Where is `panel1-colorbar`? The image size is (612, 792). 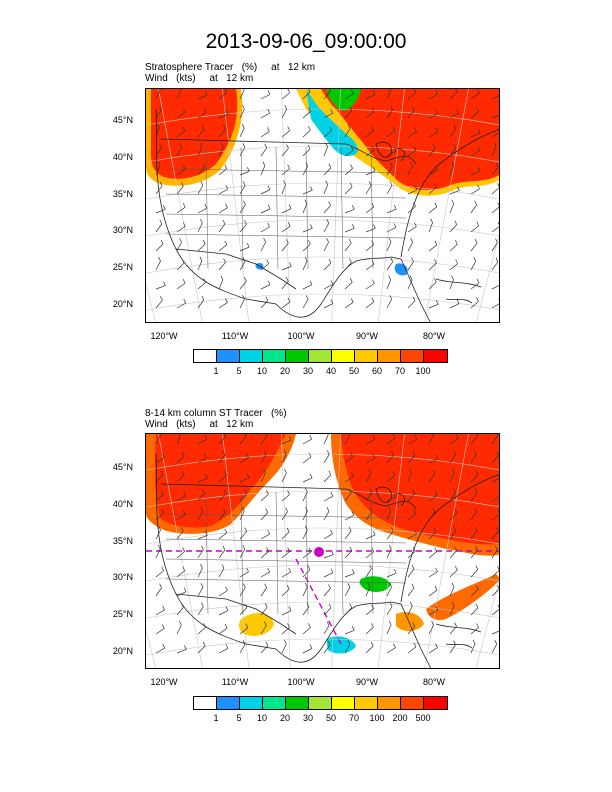 panel1-colorbar is located at coordinates (320, 356).